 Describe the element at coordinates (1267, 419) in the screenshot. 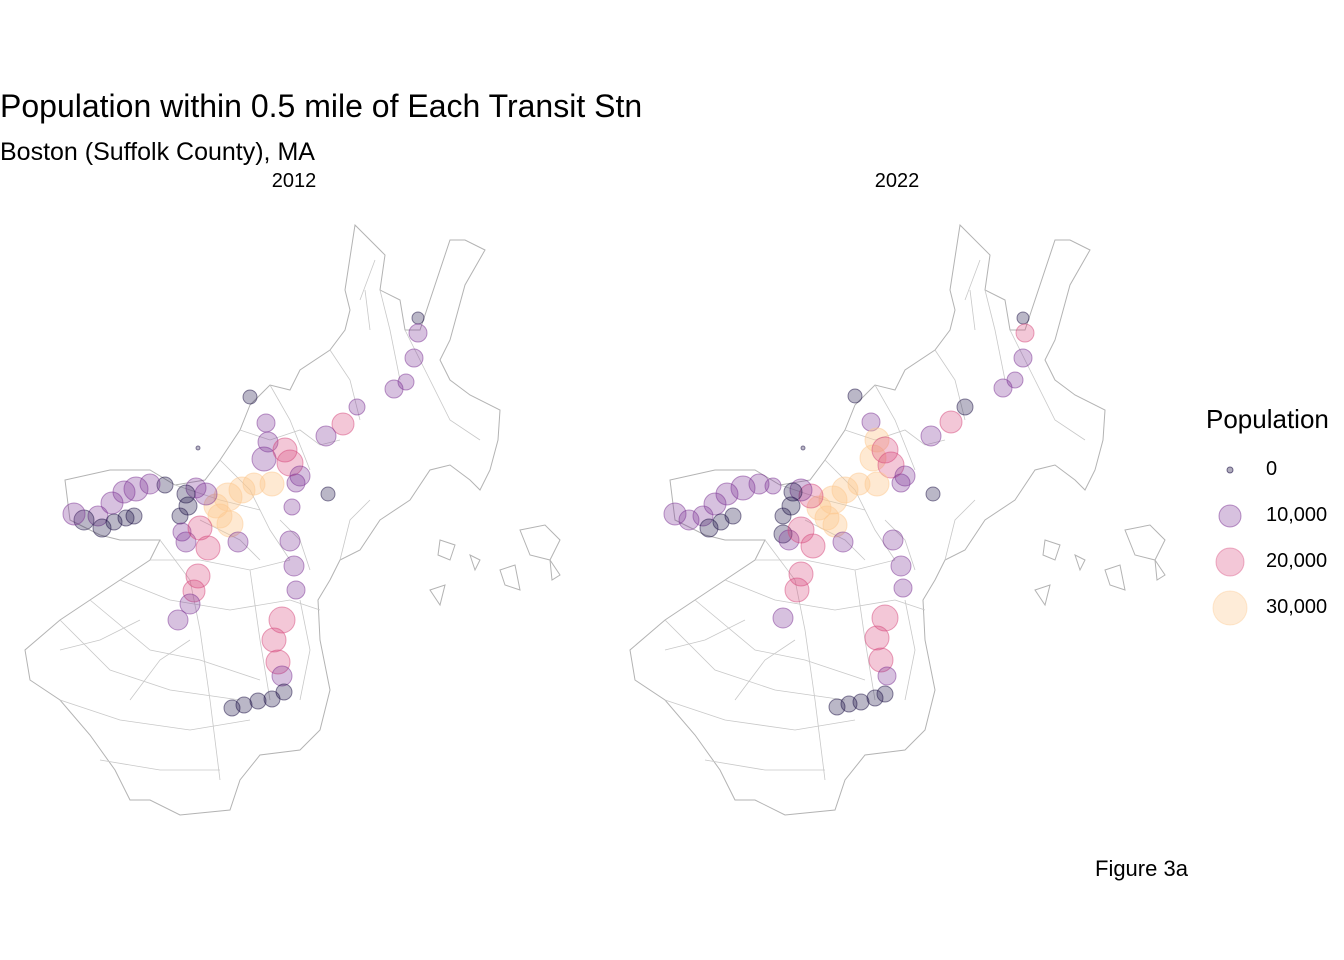

I see `legend-title: Population` at that location.